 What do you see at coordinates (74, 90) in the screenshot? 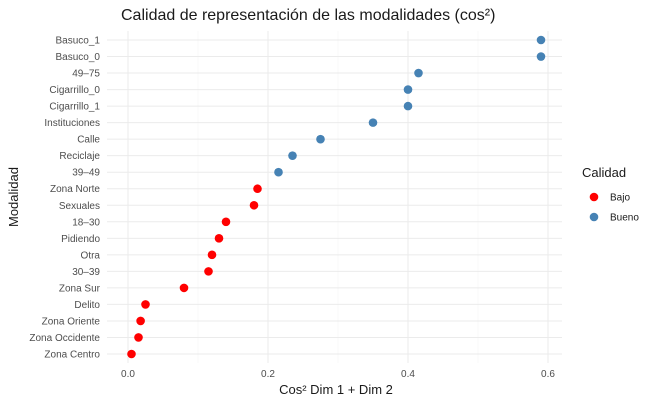
I see `y-tick-label: Cigarrillo_0` at bounding box center [74, 90].